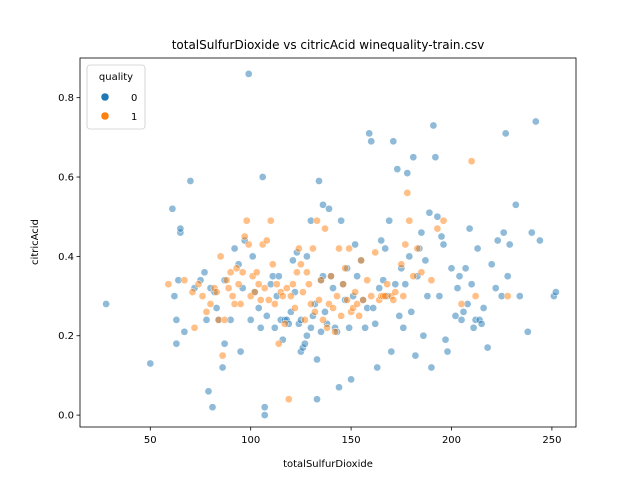 The width and height of the screenshot is (640, 480). I want to click on y-tick-label: 0.6, so click(66, 178).